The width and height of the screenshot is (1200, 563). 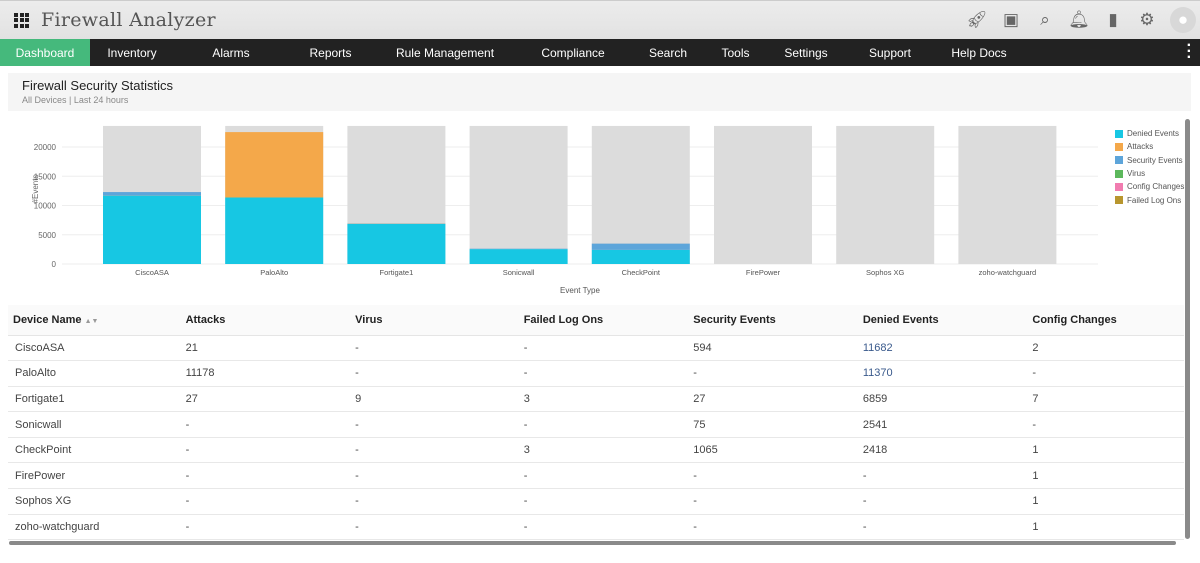 I want to click on nav-tools: Tools, so click(x=735, y=52).